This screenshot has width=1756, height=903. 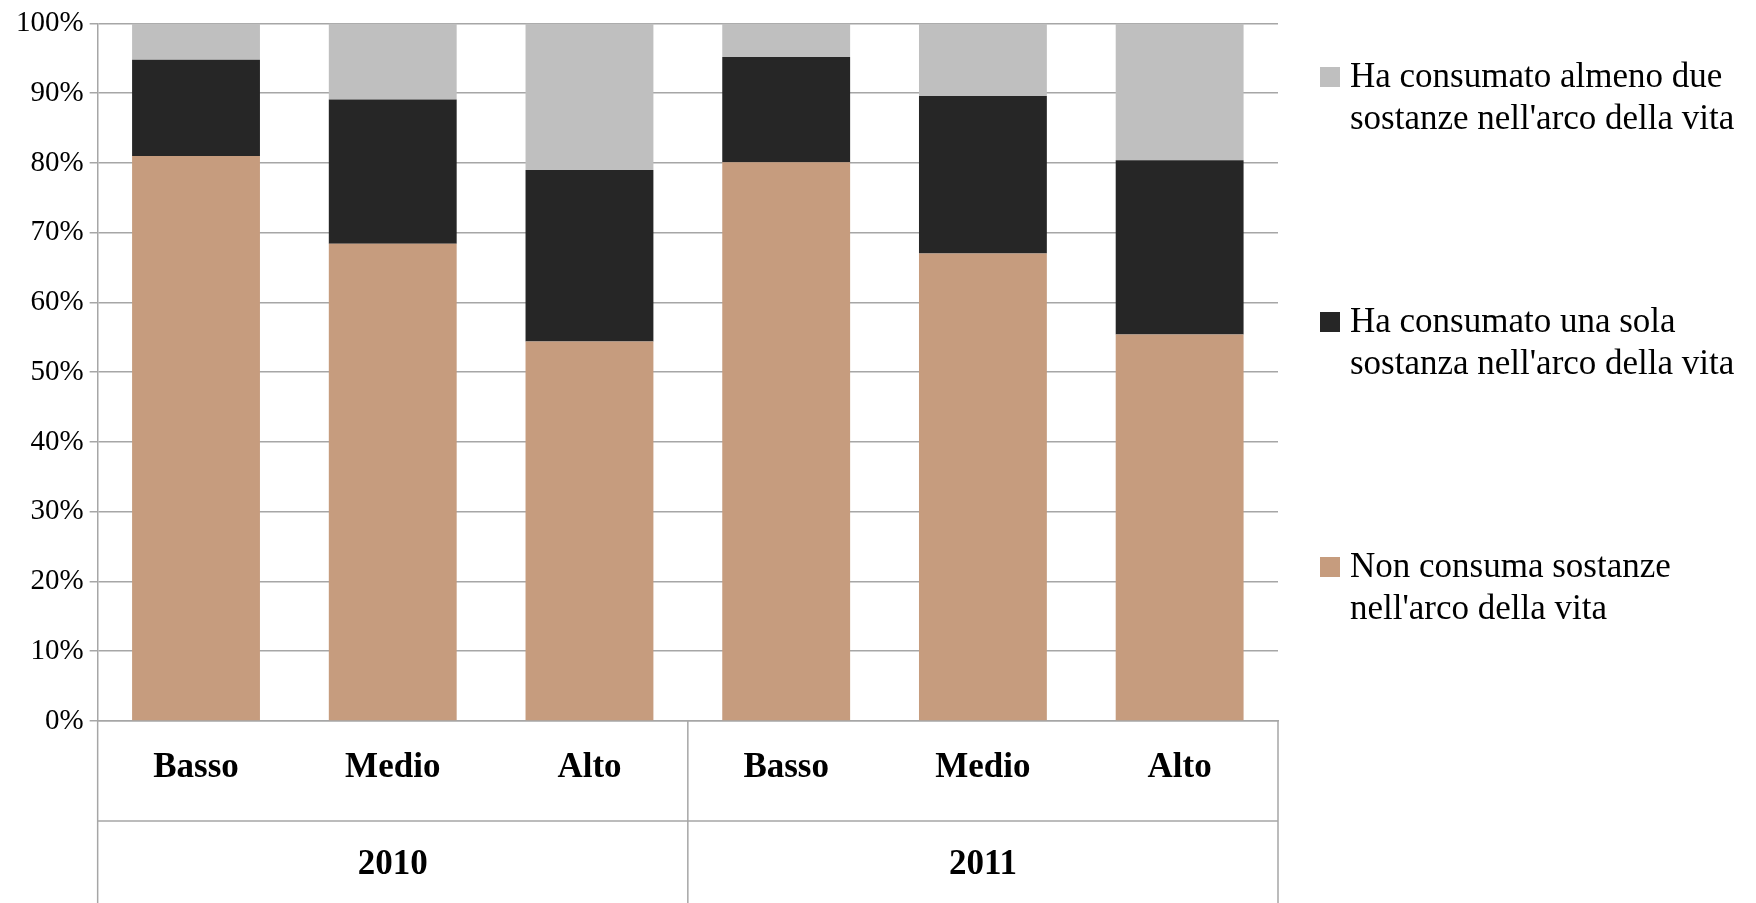 What do you see at coordinates (64, 718) in the screenshot?
I see `y-tick-label: 0%` at bounding box center [64, 718].